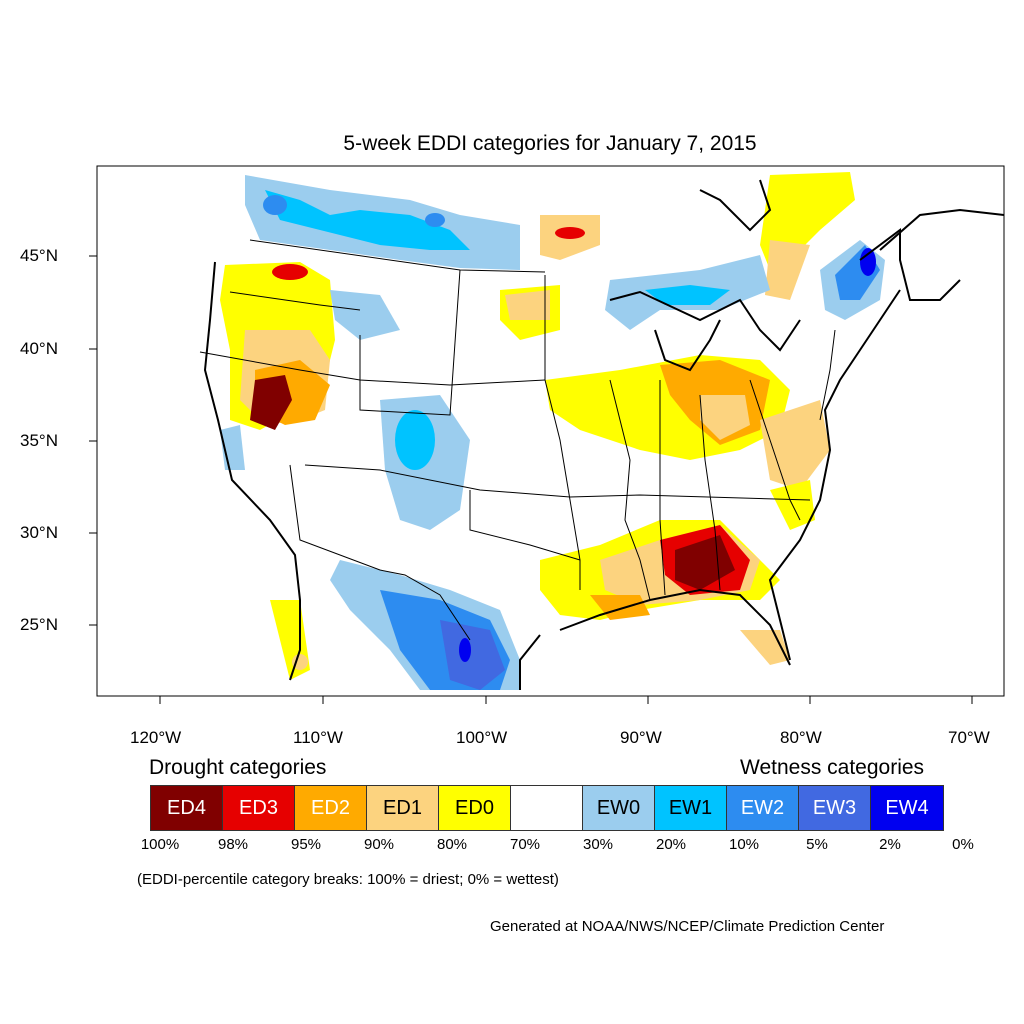  Describe the element at coordinates (890, 844) in the screenshot. I see `legend-break-label: 2%` at that location.